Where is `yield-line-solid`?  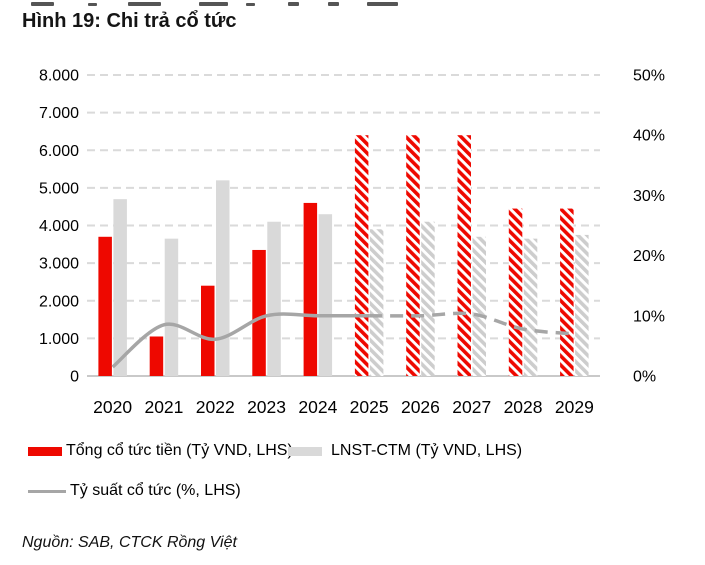 yield-line-solid is located at coordinates (240, 340).